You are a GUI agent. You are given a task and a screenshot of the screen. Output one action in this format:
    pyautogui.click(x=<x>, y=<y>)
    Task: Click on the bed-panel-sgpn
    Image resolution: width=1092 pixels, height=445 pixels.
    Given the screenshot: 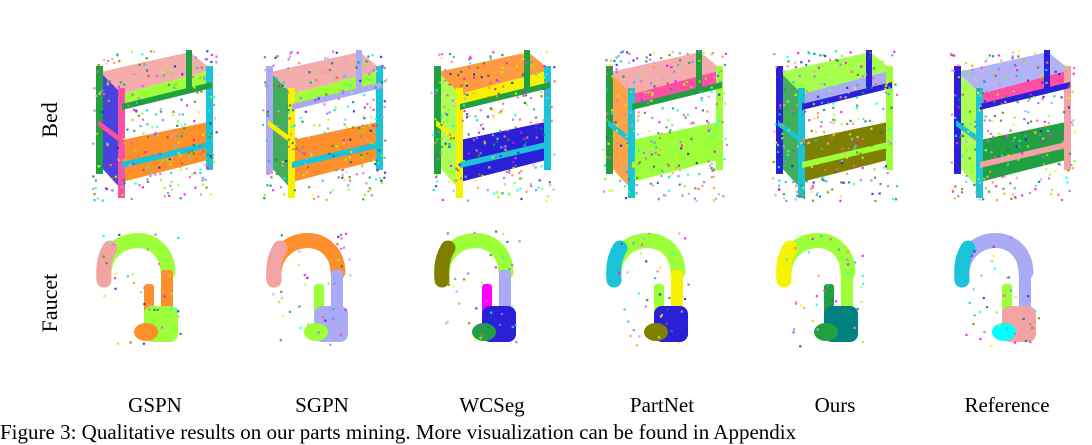 What is the action you would take?
    pyautogui.click(x=325, y=125)
    